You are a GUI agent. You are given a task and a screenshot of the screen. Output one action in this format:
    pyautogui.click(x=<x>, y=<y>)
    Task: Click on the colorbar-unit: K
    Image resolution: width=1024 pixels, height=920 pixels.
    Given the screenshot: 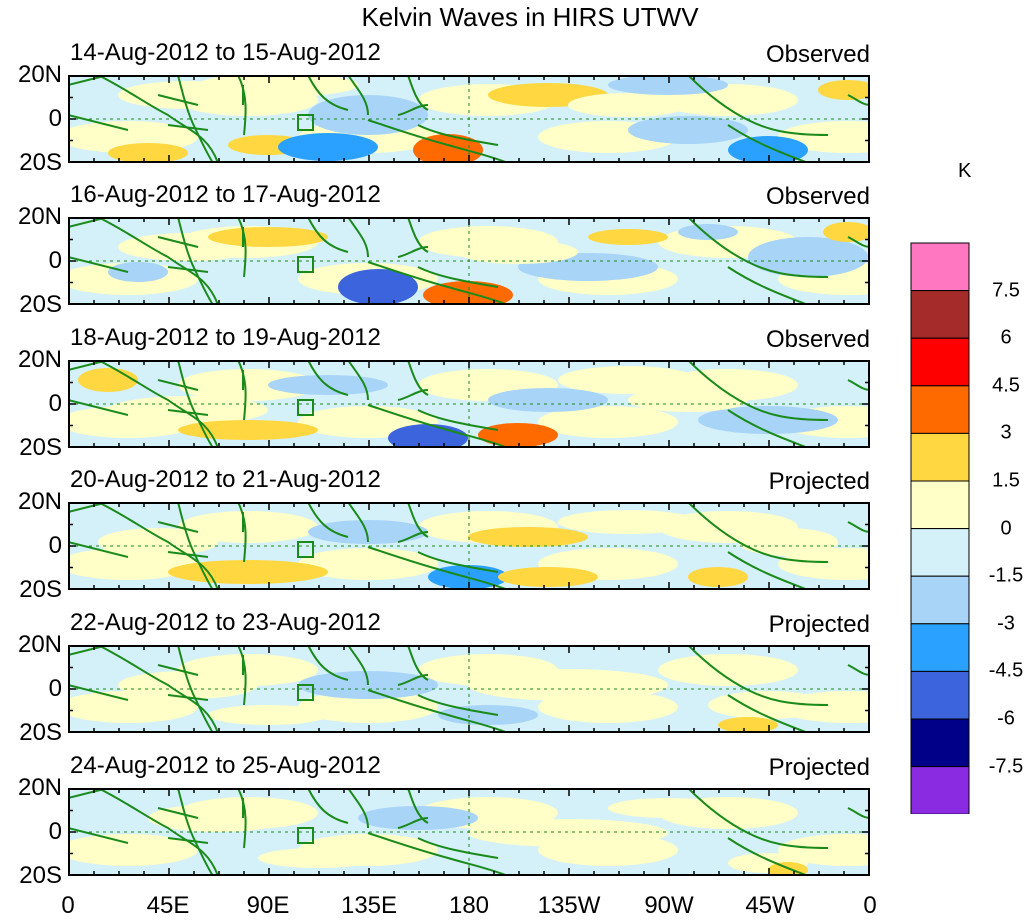 What is the action you would take?
    pyautogui.click(x=965, y=171)
    